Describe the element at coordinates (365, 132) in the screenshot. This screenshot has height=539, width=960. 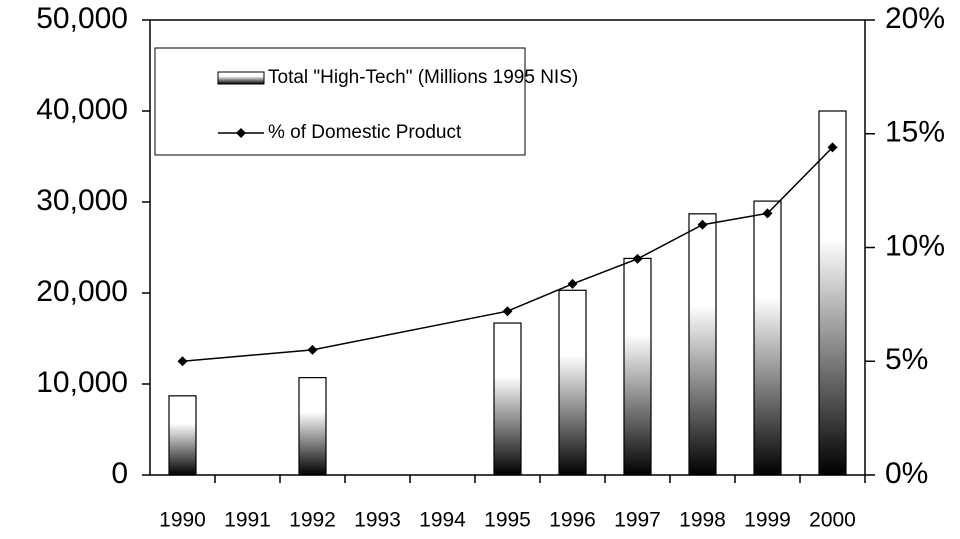
I see `legend-label: % of Domestic Product` at that location.